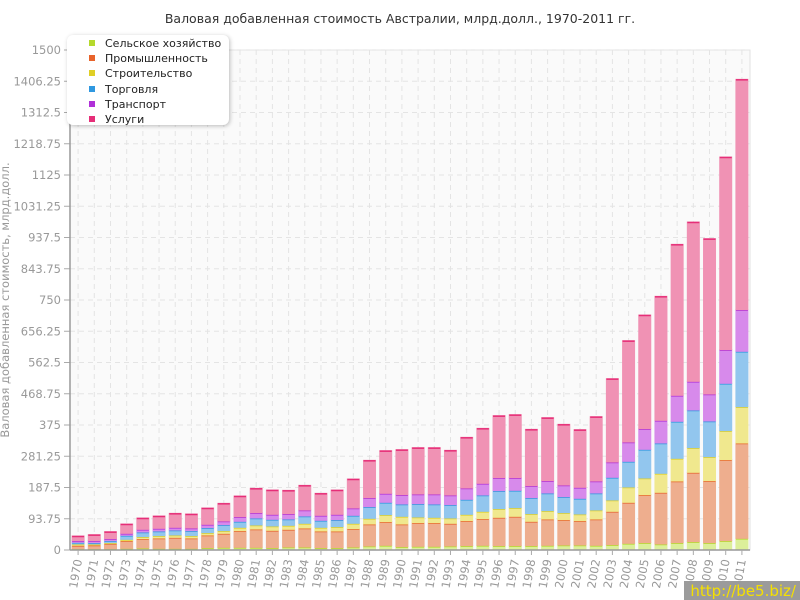 The height and width of the screenshot is (600, 800). What do you see at coordinates (742, 194) in the screenshot?
I see `bar-segment-5-2011` at bounding box center [742, 194].